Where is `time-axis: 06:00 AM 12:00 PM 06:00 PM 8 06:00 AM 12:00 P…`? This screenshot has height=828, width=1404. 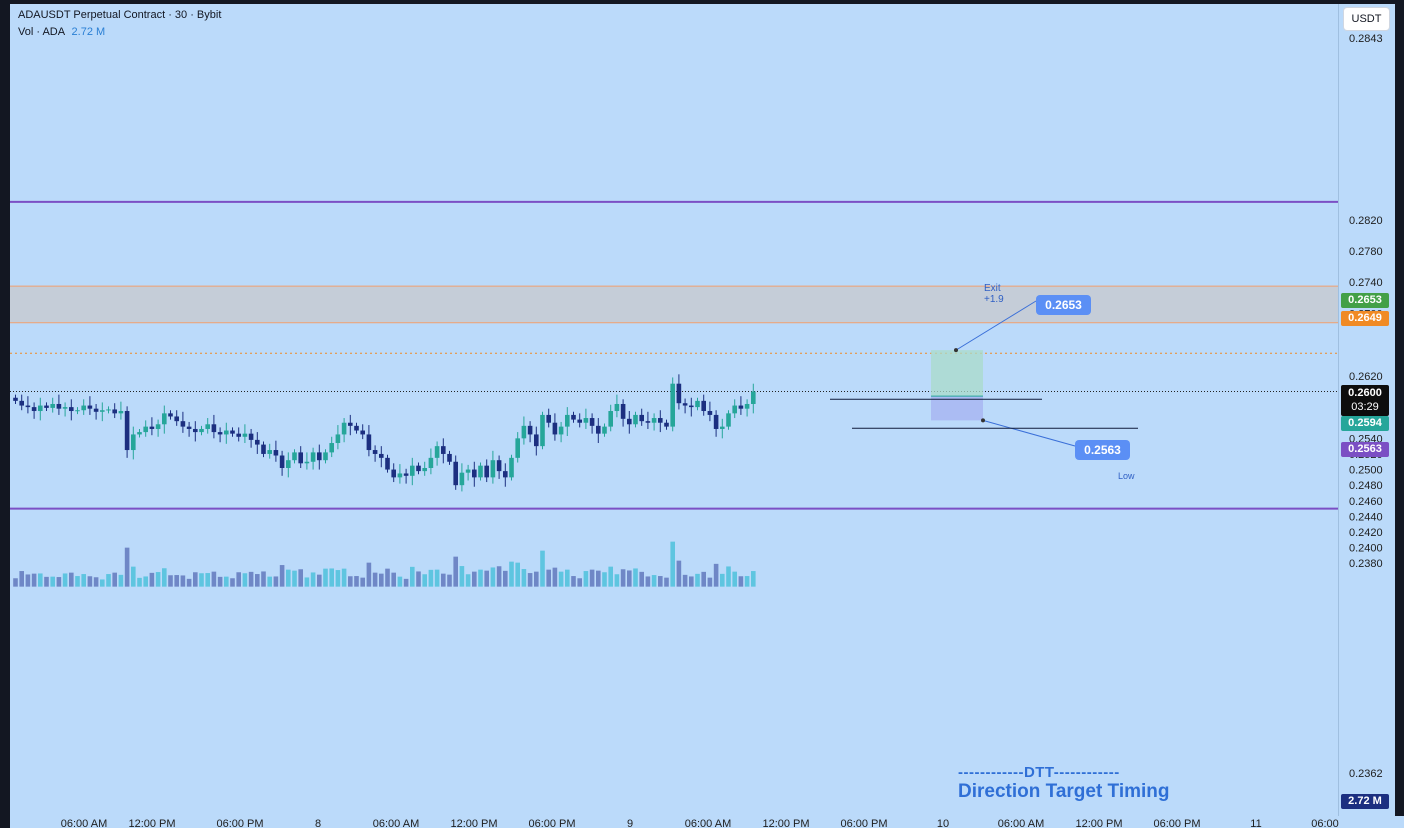
time-axis: 06:00 AM 12:00 PM 06:00 PM 8 06:00 AM 12:00 P… is located at coordinates (707, 822).